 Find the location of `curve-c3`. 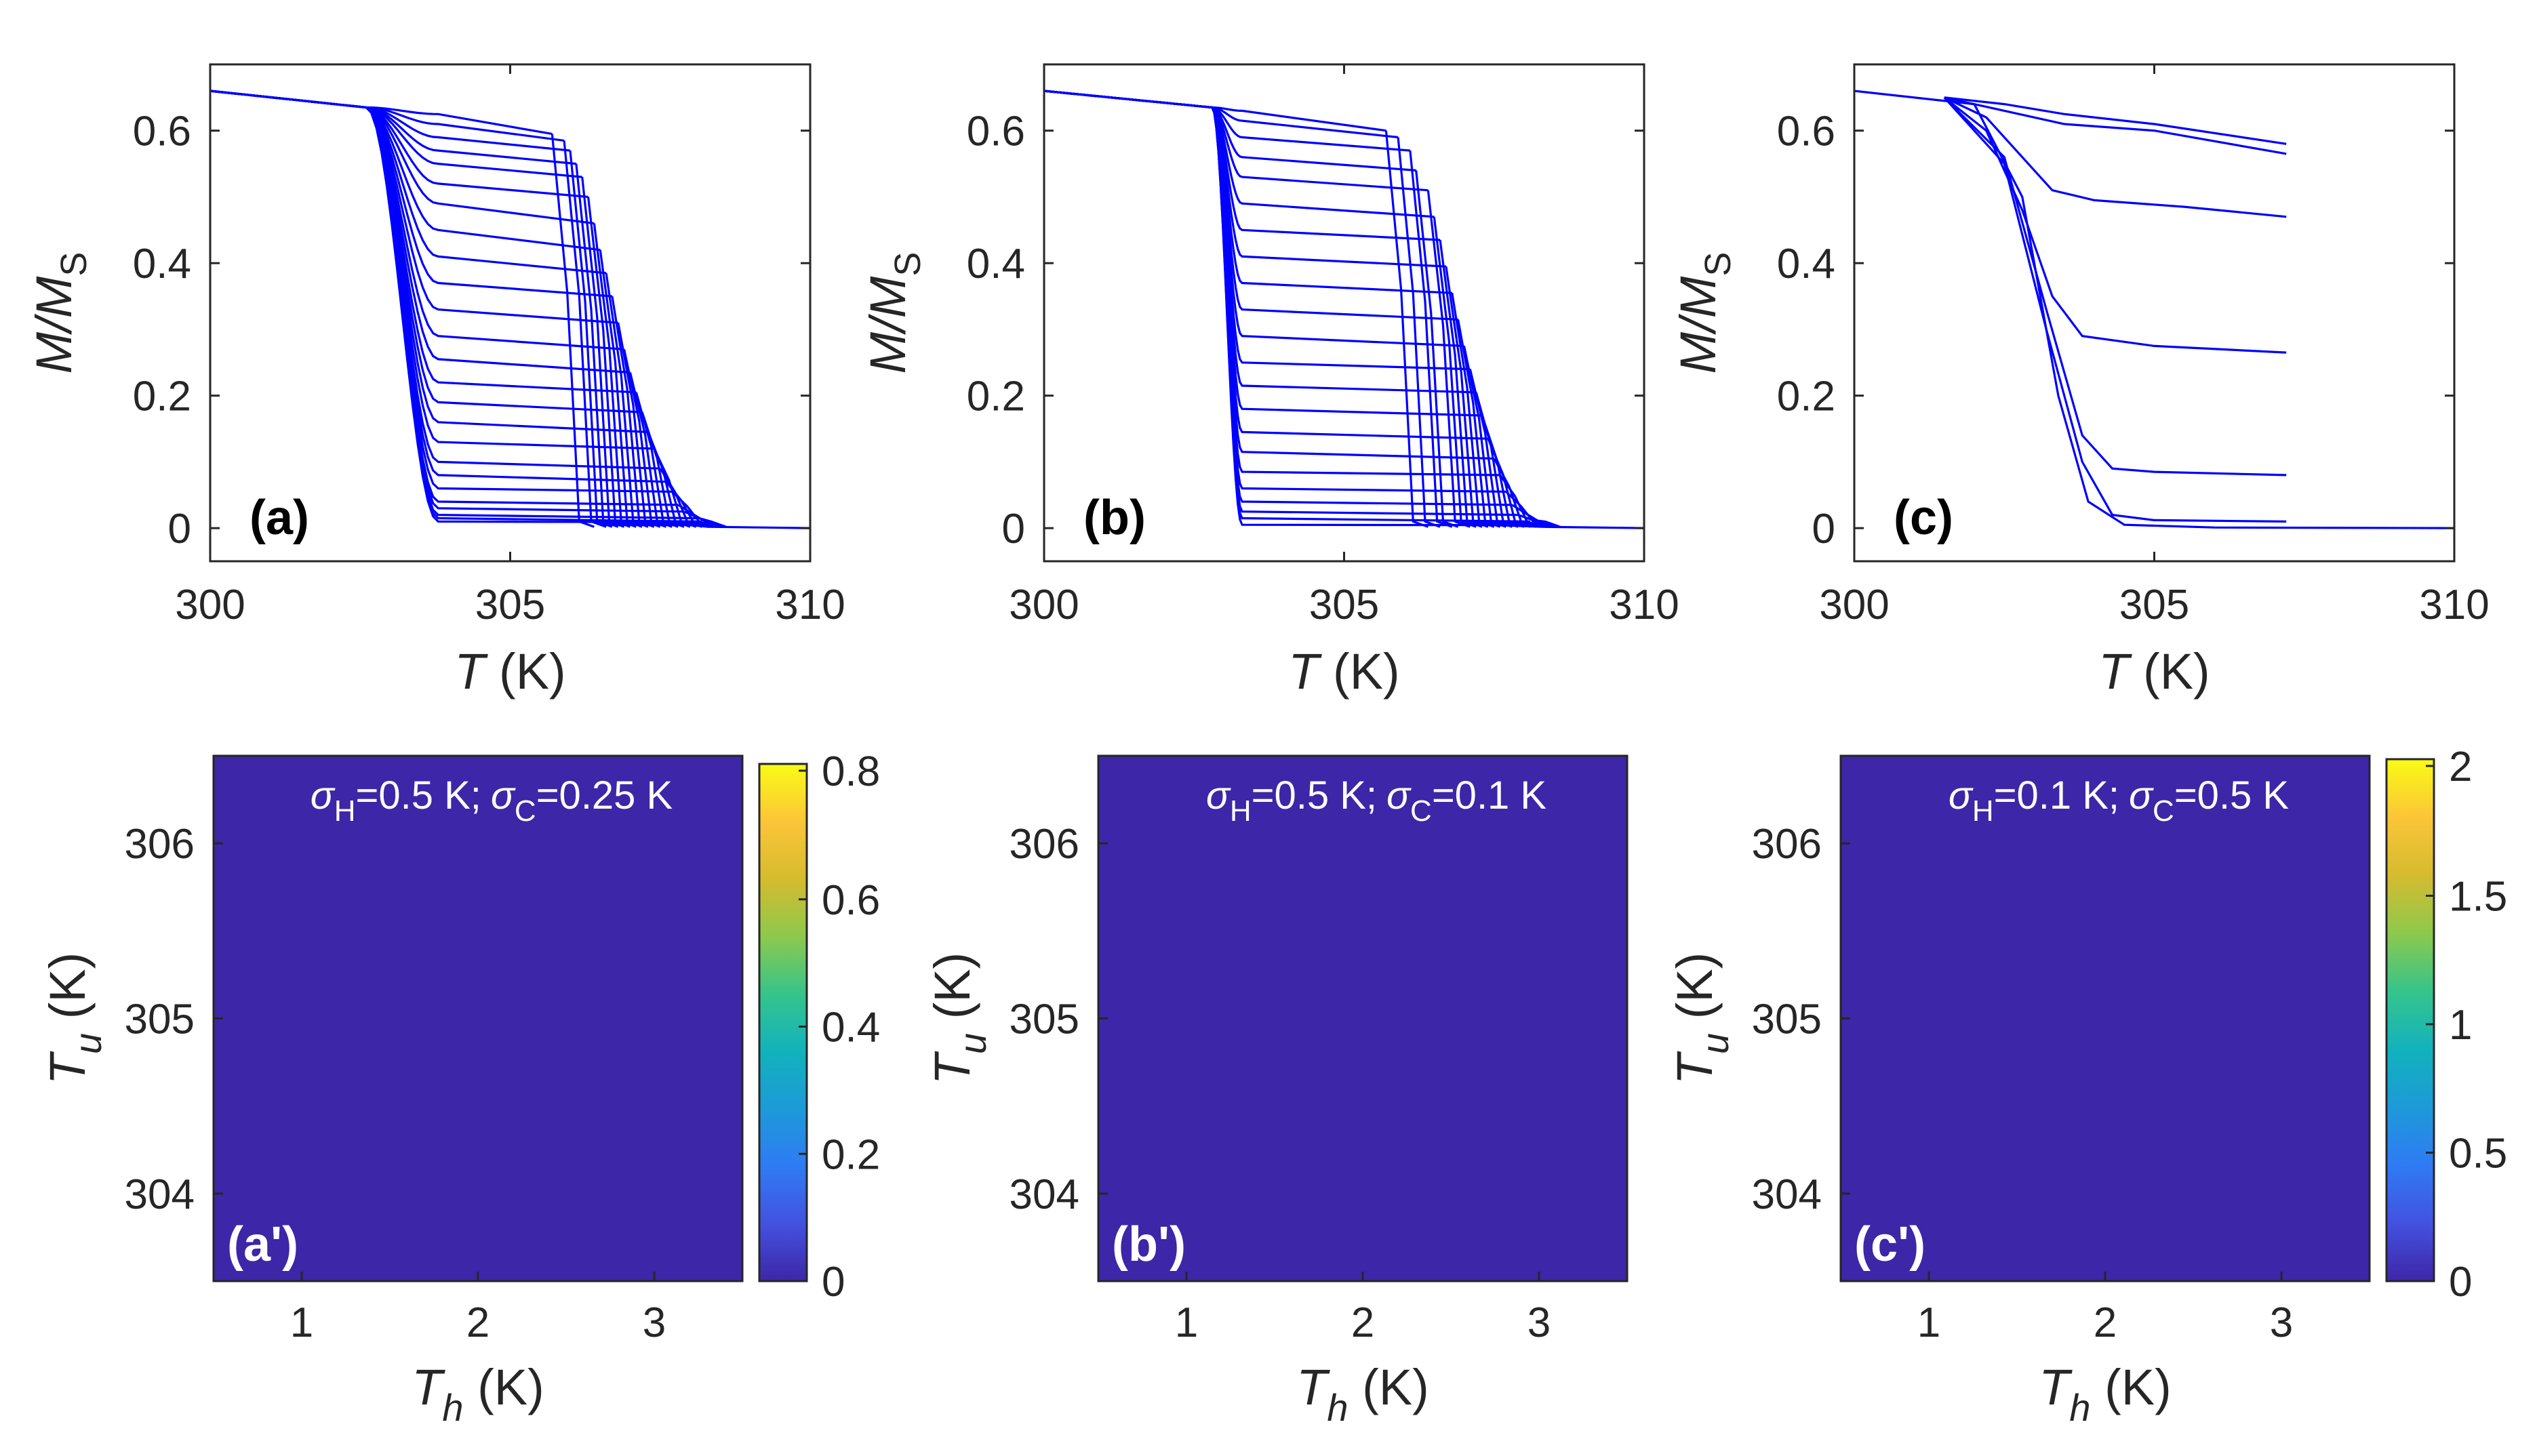

curve-c3 is located at coordinates (2115, 225).